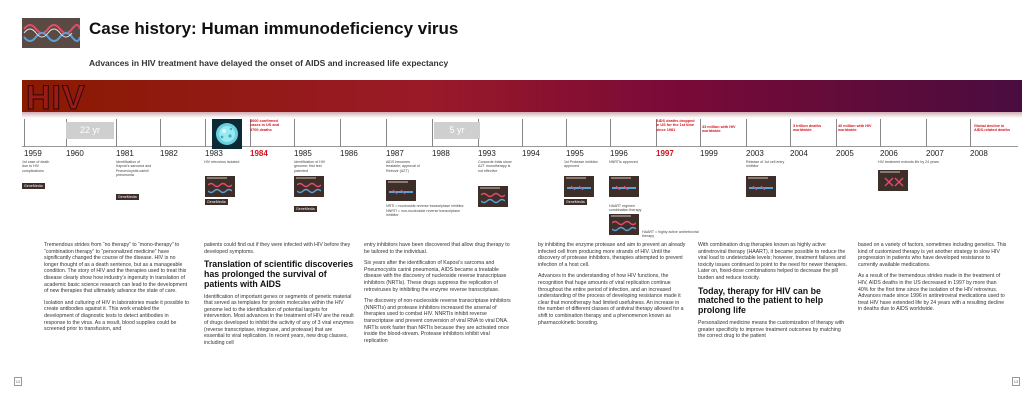  What do you see at coordinates (222, 162) in the screenshot?
I see `note-1983: HIV retrovirus isolated` at bounding box center [222, 162].